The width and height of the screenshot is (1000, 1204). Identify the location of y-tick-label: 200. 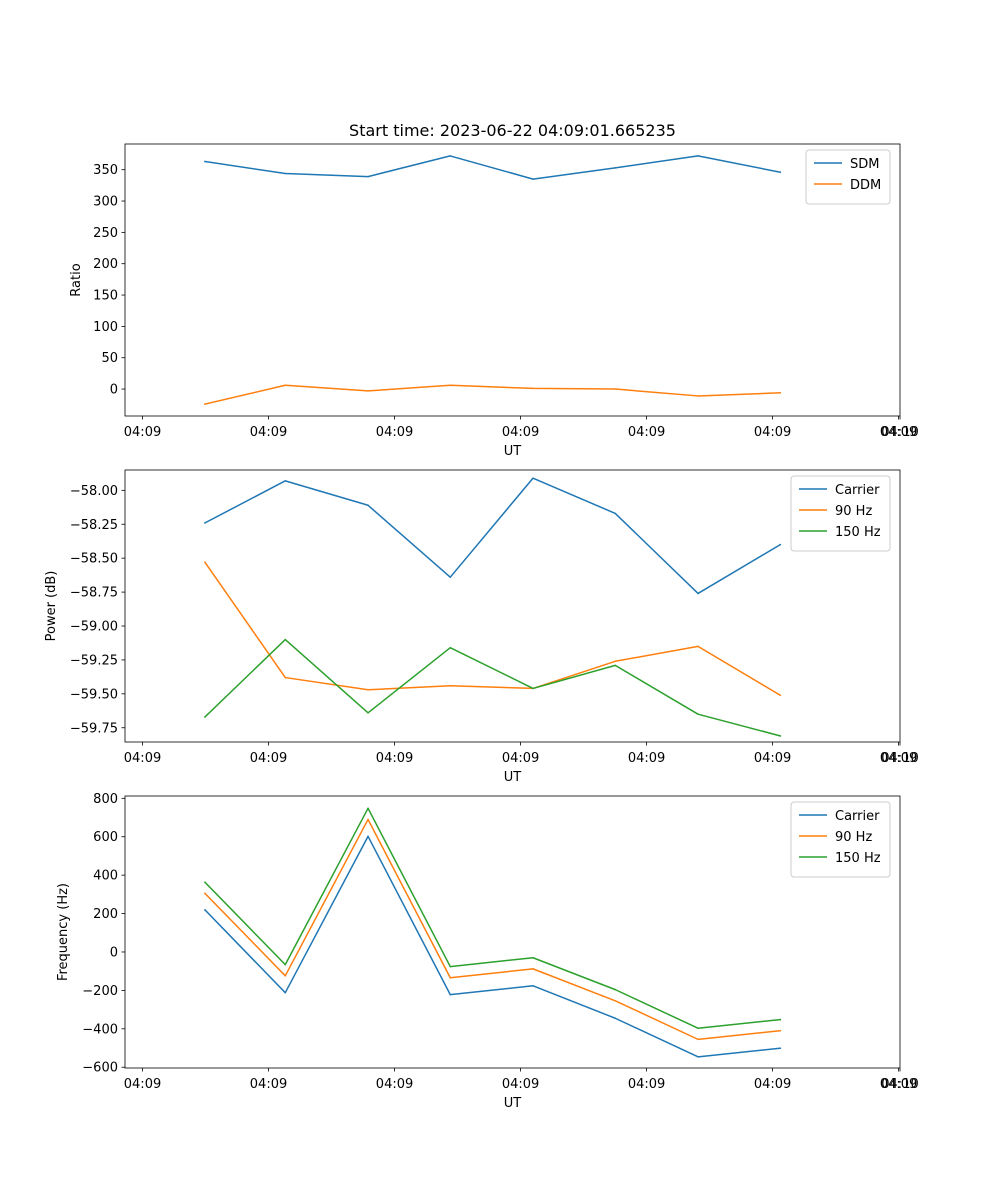
(105, 264).